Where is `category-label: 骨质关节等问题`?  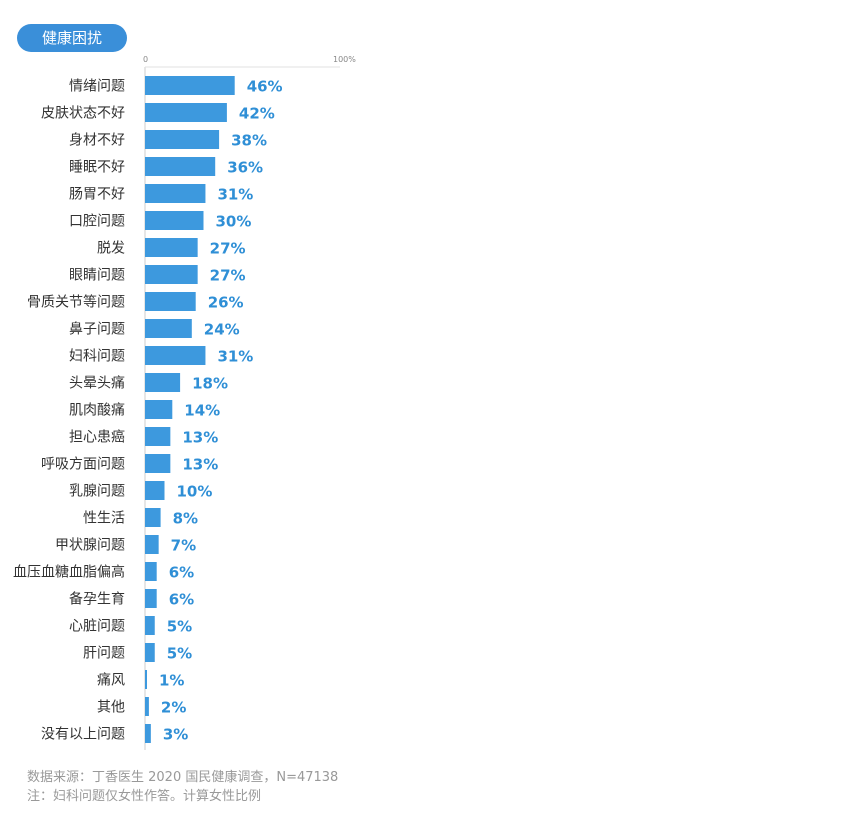
category-label: 骨质关节等问题 is located at coordinates (76, 302).